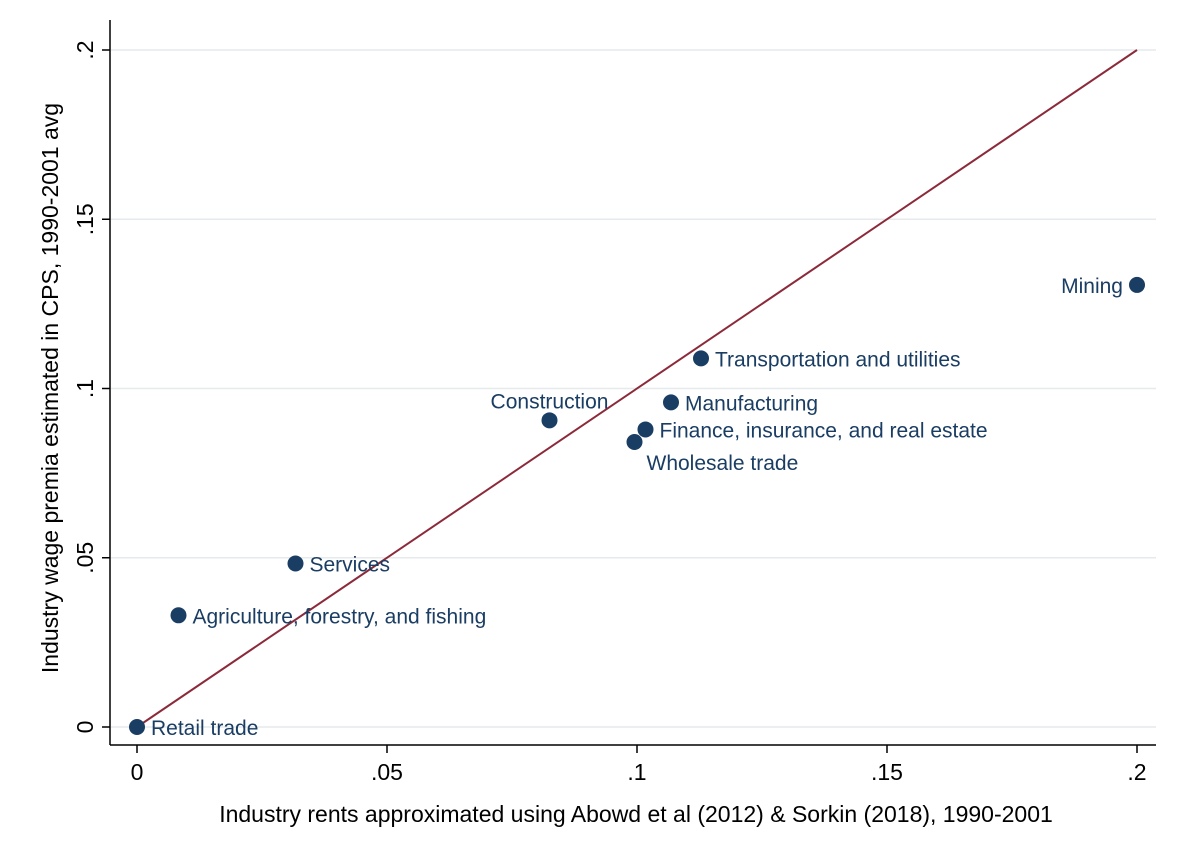  What do you see at coordinates (85, 49) in the screenshot?
I see `y-tick-label: .2` at bounding box center [85, 49].